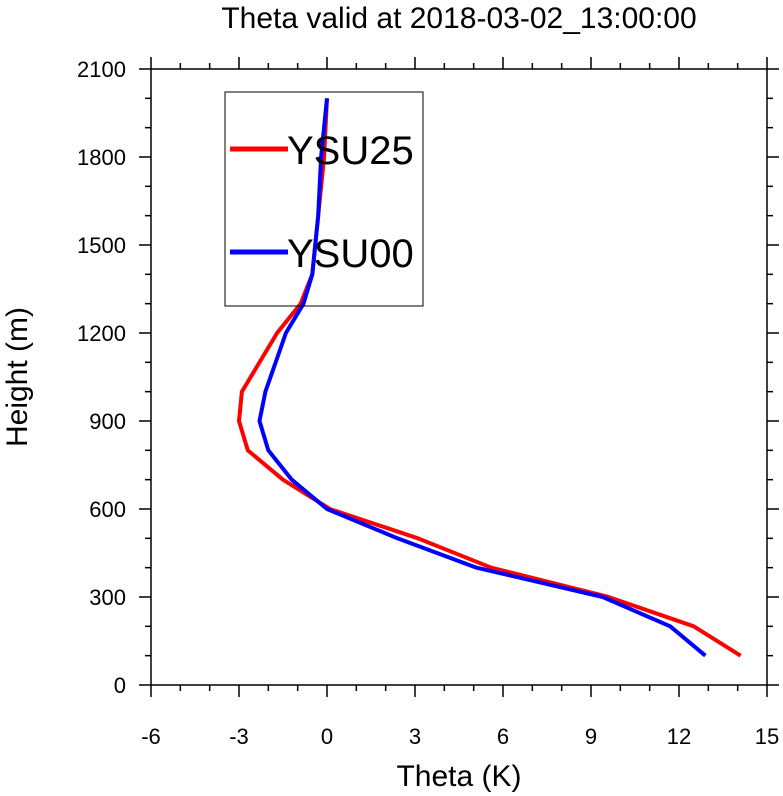  Describe the element at coordinates (458, 776) in the screenshot. I see `x-axis-title: Theta (K)` at that location.